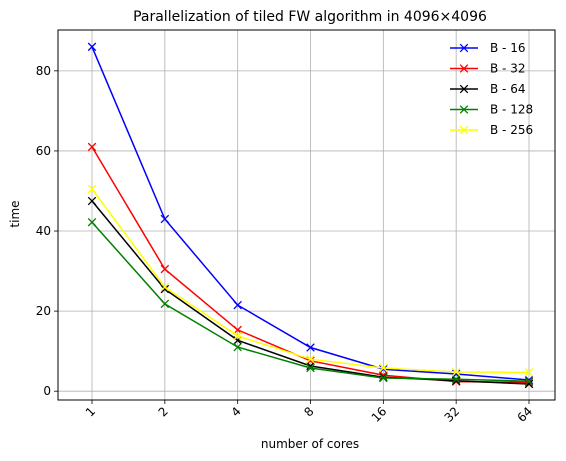 The image size is (566, 461). I want to click on legend: B - 16 B - 32 B - 64 B - 128 B - 256, so click(491, 89).